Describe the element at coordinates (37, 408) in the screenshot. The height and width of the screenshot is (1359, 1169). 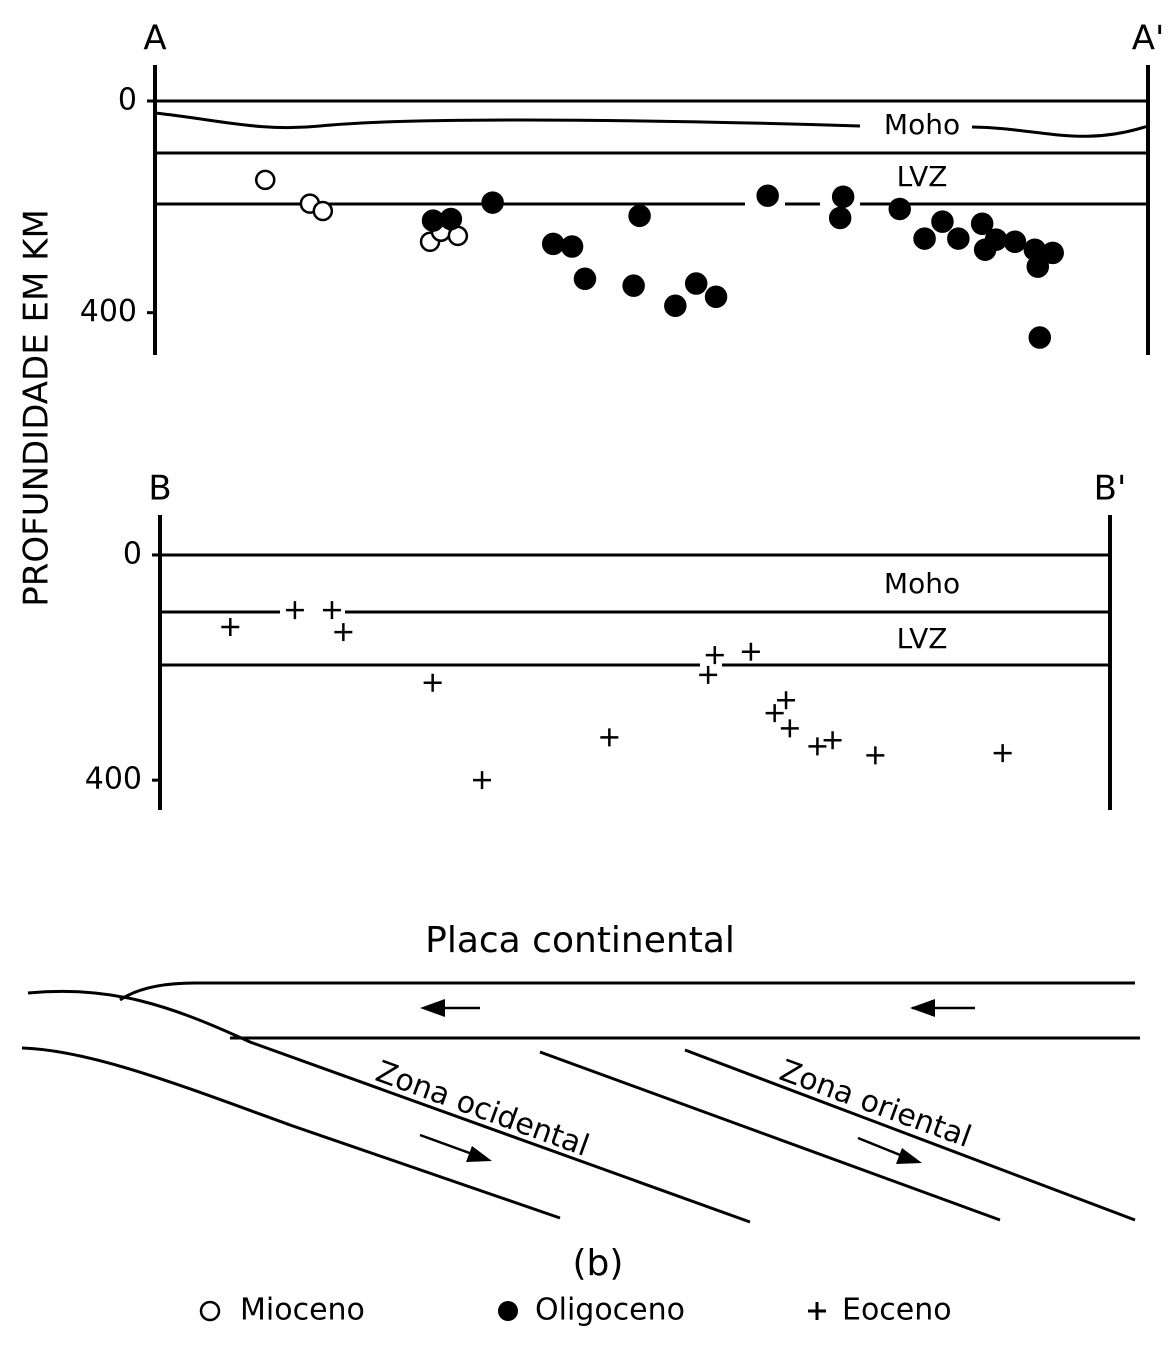
I see `y-axis-label: PROFUNDIDADE EM KM` at that location.